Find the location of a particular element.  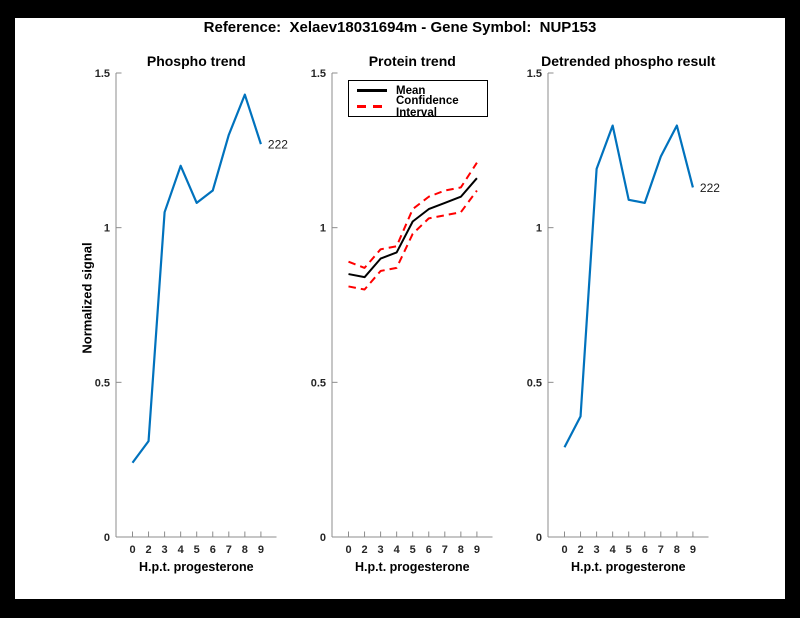

legend: Mean Confidence Interval is located at coordinates (418, 99).